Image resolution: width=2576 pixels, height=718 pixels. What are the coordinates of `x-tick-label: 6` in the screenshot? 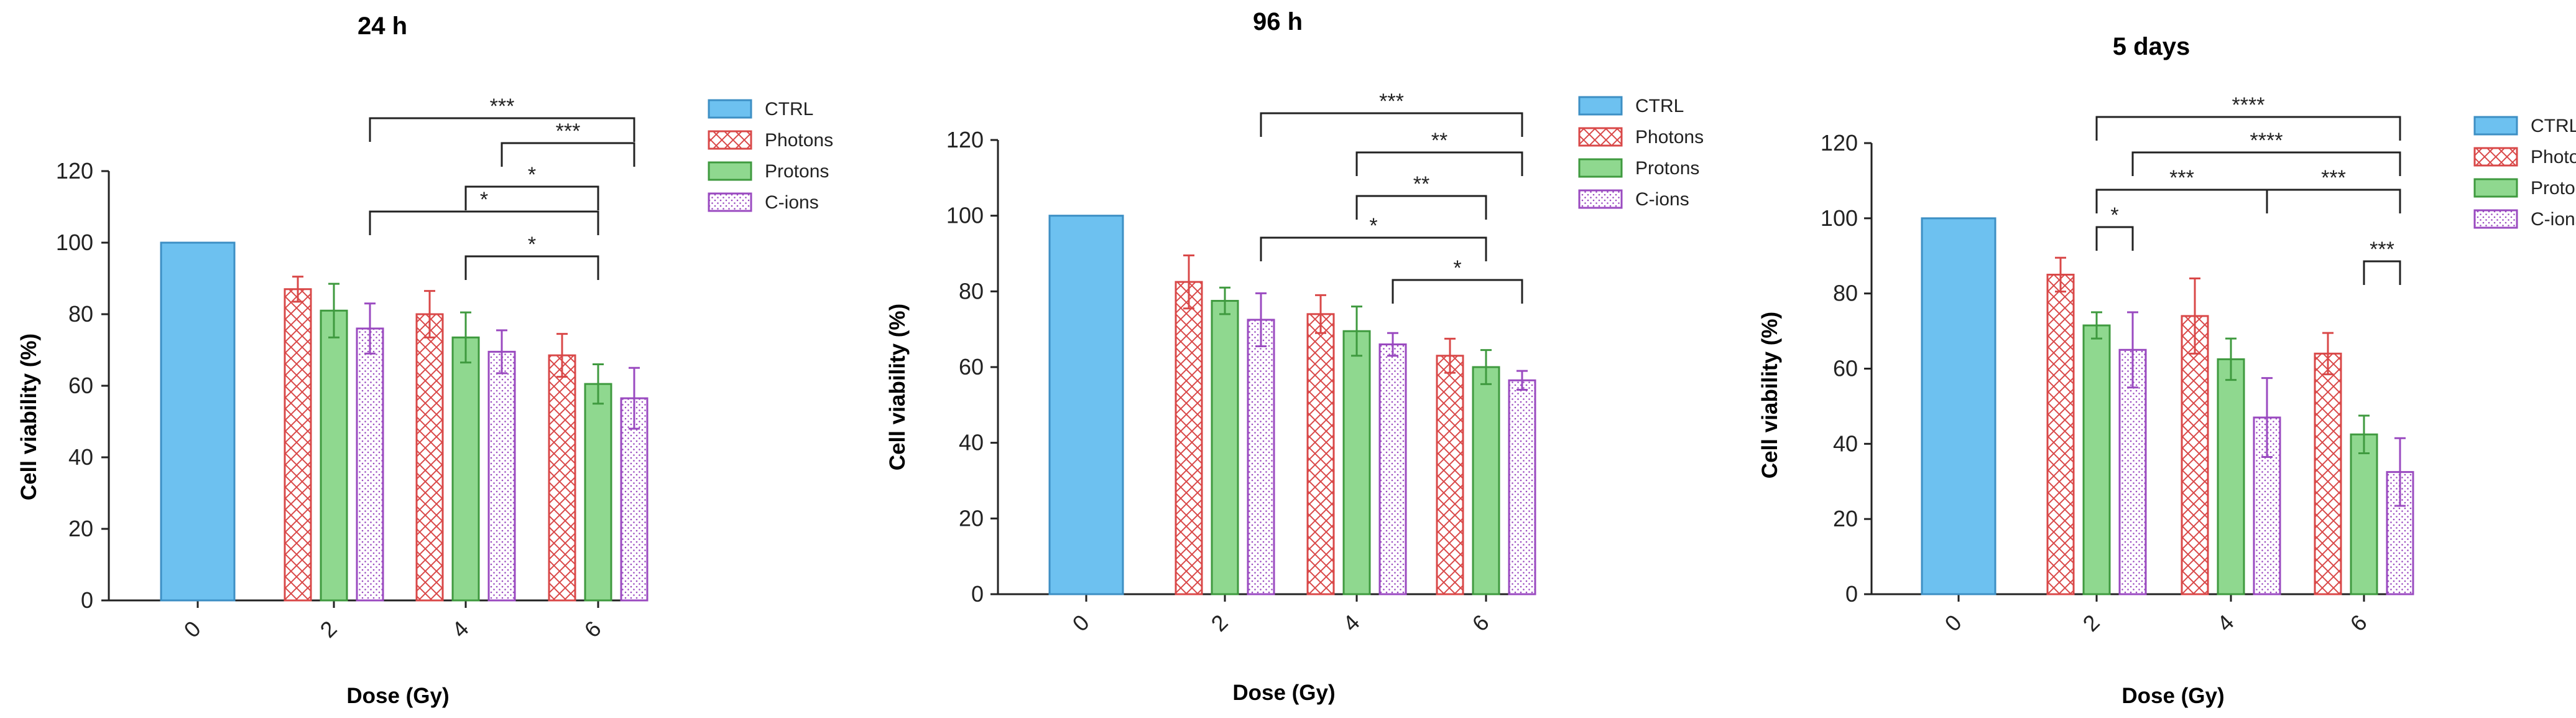 It's located at (592, 629).